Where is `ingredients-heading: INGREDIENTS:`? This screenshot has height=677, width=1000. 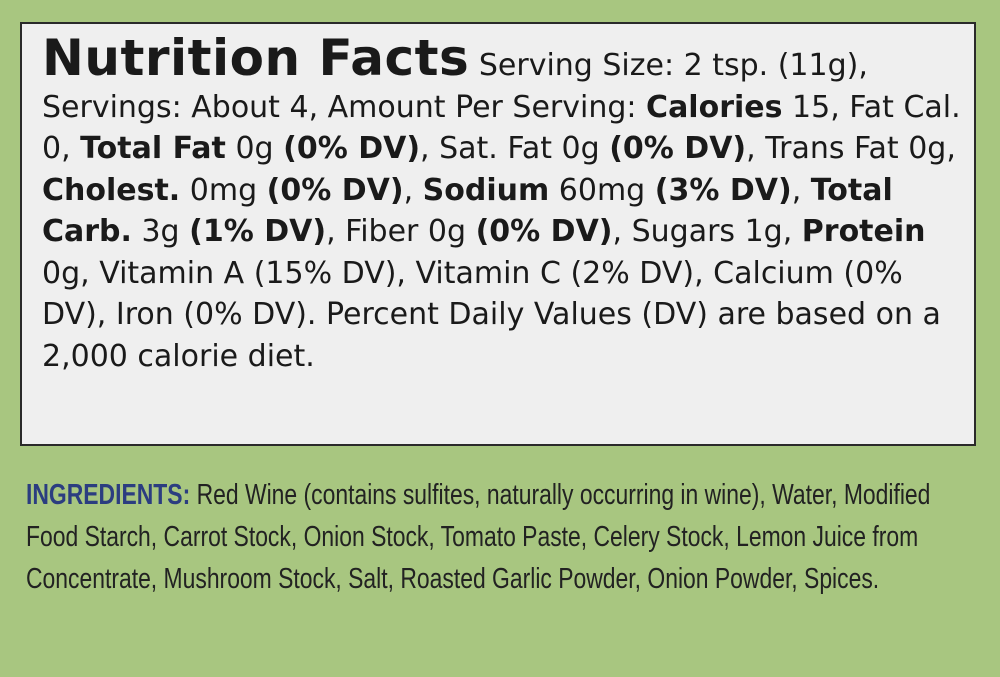 ingredients-heading: INGREDIENTS: is located at coordinates (108, 495).